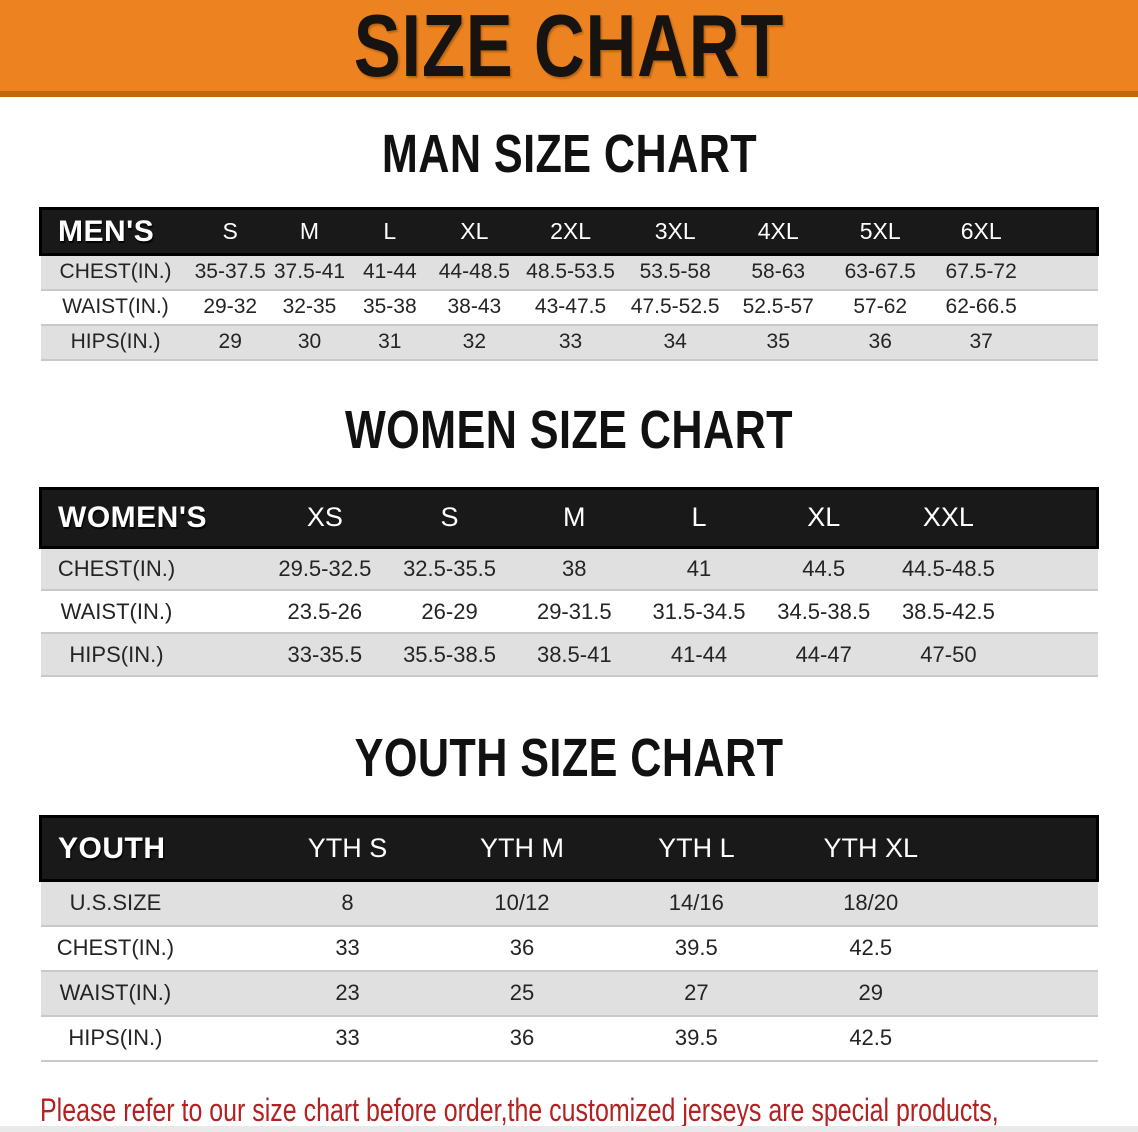 The image size is (1138, 1132). Describe the element at coordinates (150, 993) in the screenshot. I see `youth-row-label: WAIST(IN.)` at that location.